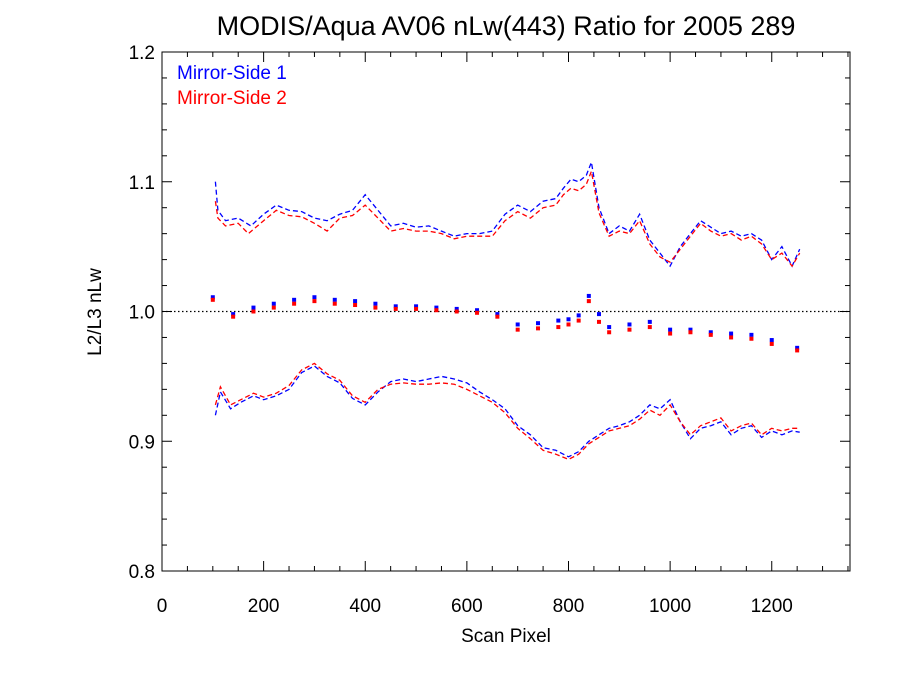 The height and width of the screenshot is (675, 900). I want to click on y-tick-labels: 0.8 0.9 1.0 1.1 1.2, so click(142, 313).